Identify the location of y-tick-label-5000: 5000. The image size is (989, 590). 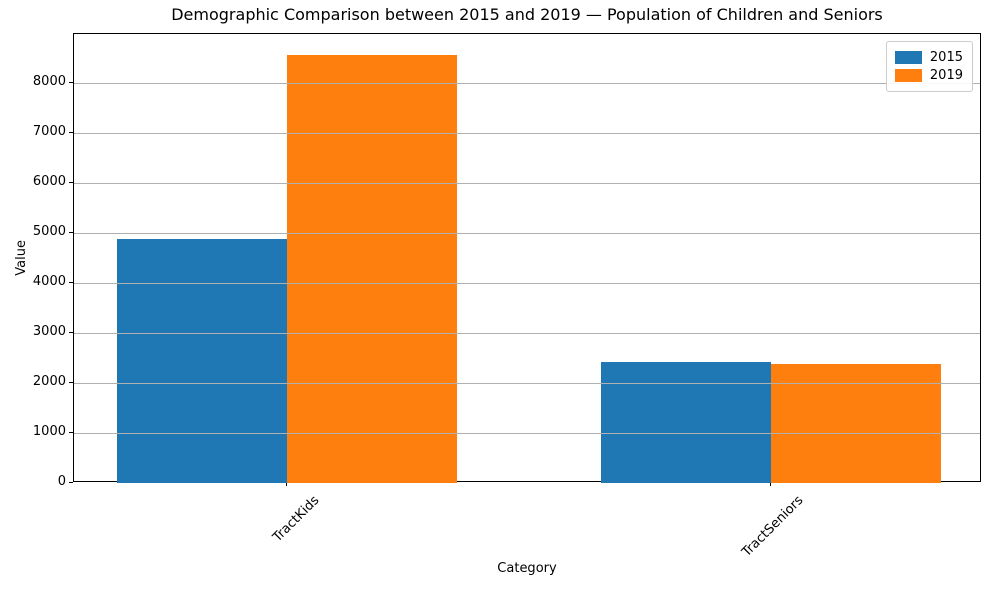
(49, 231).